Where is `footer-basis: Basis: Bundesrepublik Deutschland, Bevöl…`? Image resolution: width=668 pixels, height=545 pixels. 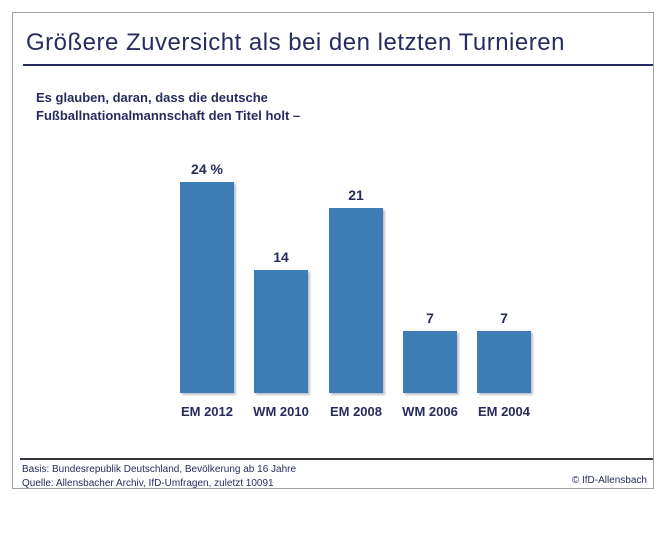 footer-basis: Basis: Bundesrepublik Deutschland, Bevöl… is located at coordinates (159, 469).